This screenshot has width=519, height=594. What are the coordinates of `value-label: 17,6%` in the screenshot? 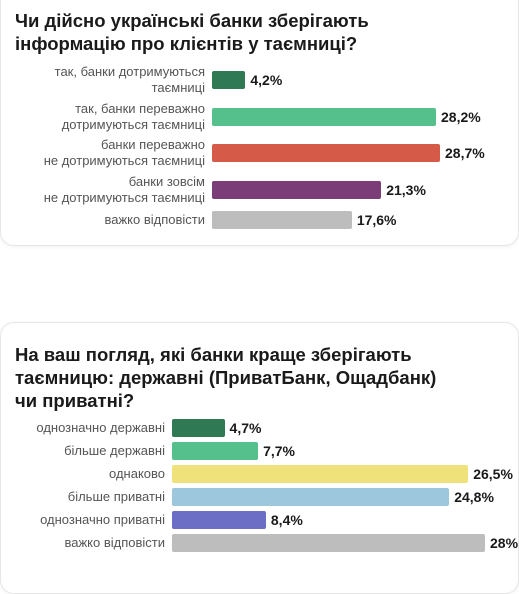 It's located at (376, 220).